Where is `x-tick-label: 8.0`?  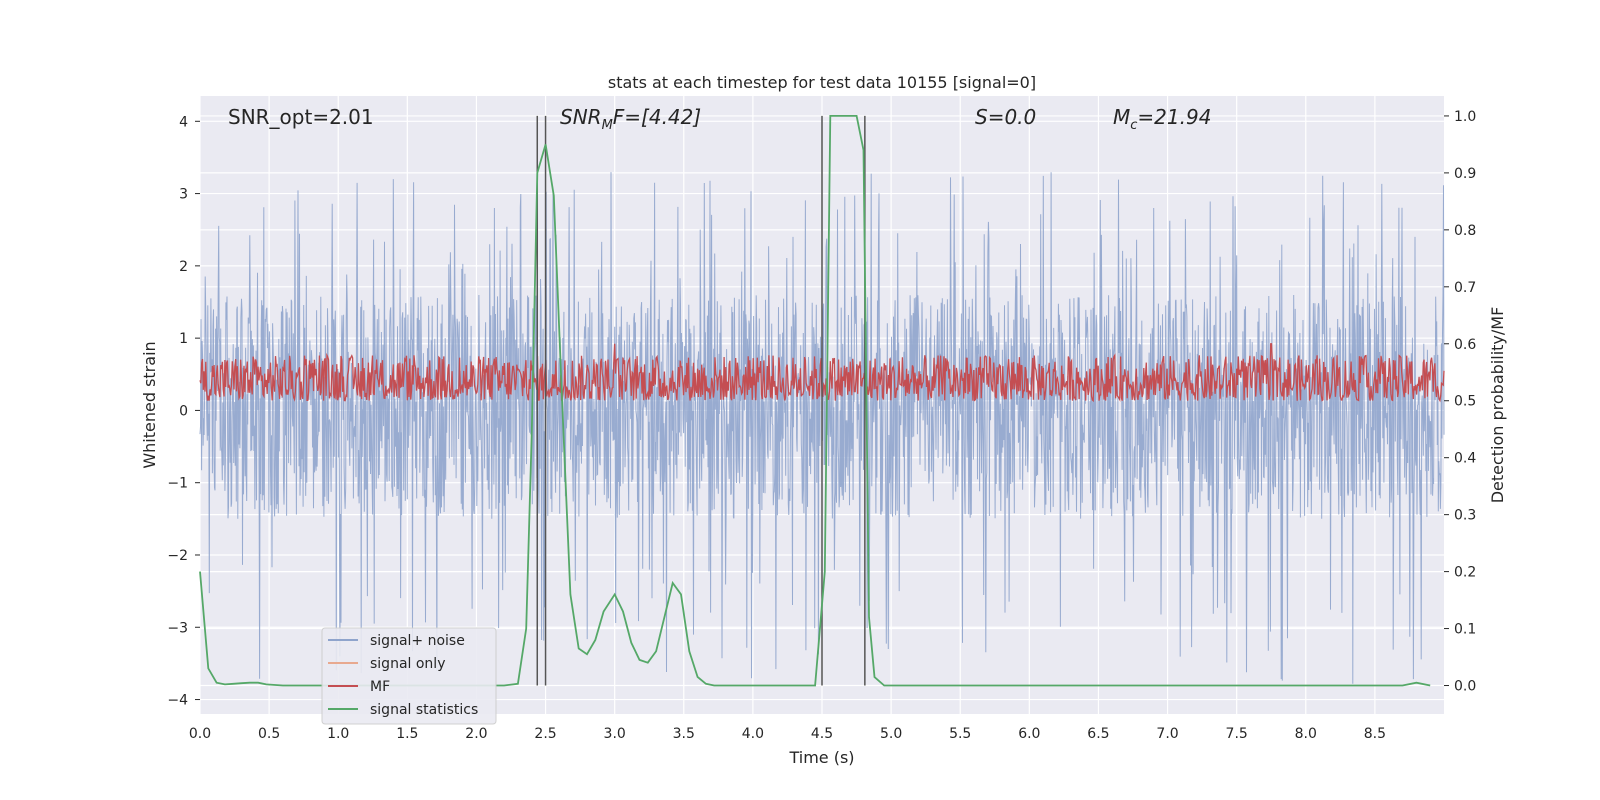 x-tick-label: 8.0 is located at coordinates (1306, 734).